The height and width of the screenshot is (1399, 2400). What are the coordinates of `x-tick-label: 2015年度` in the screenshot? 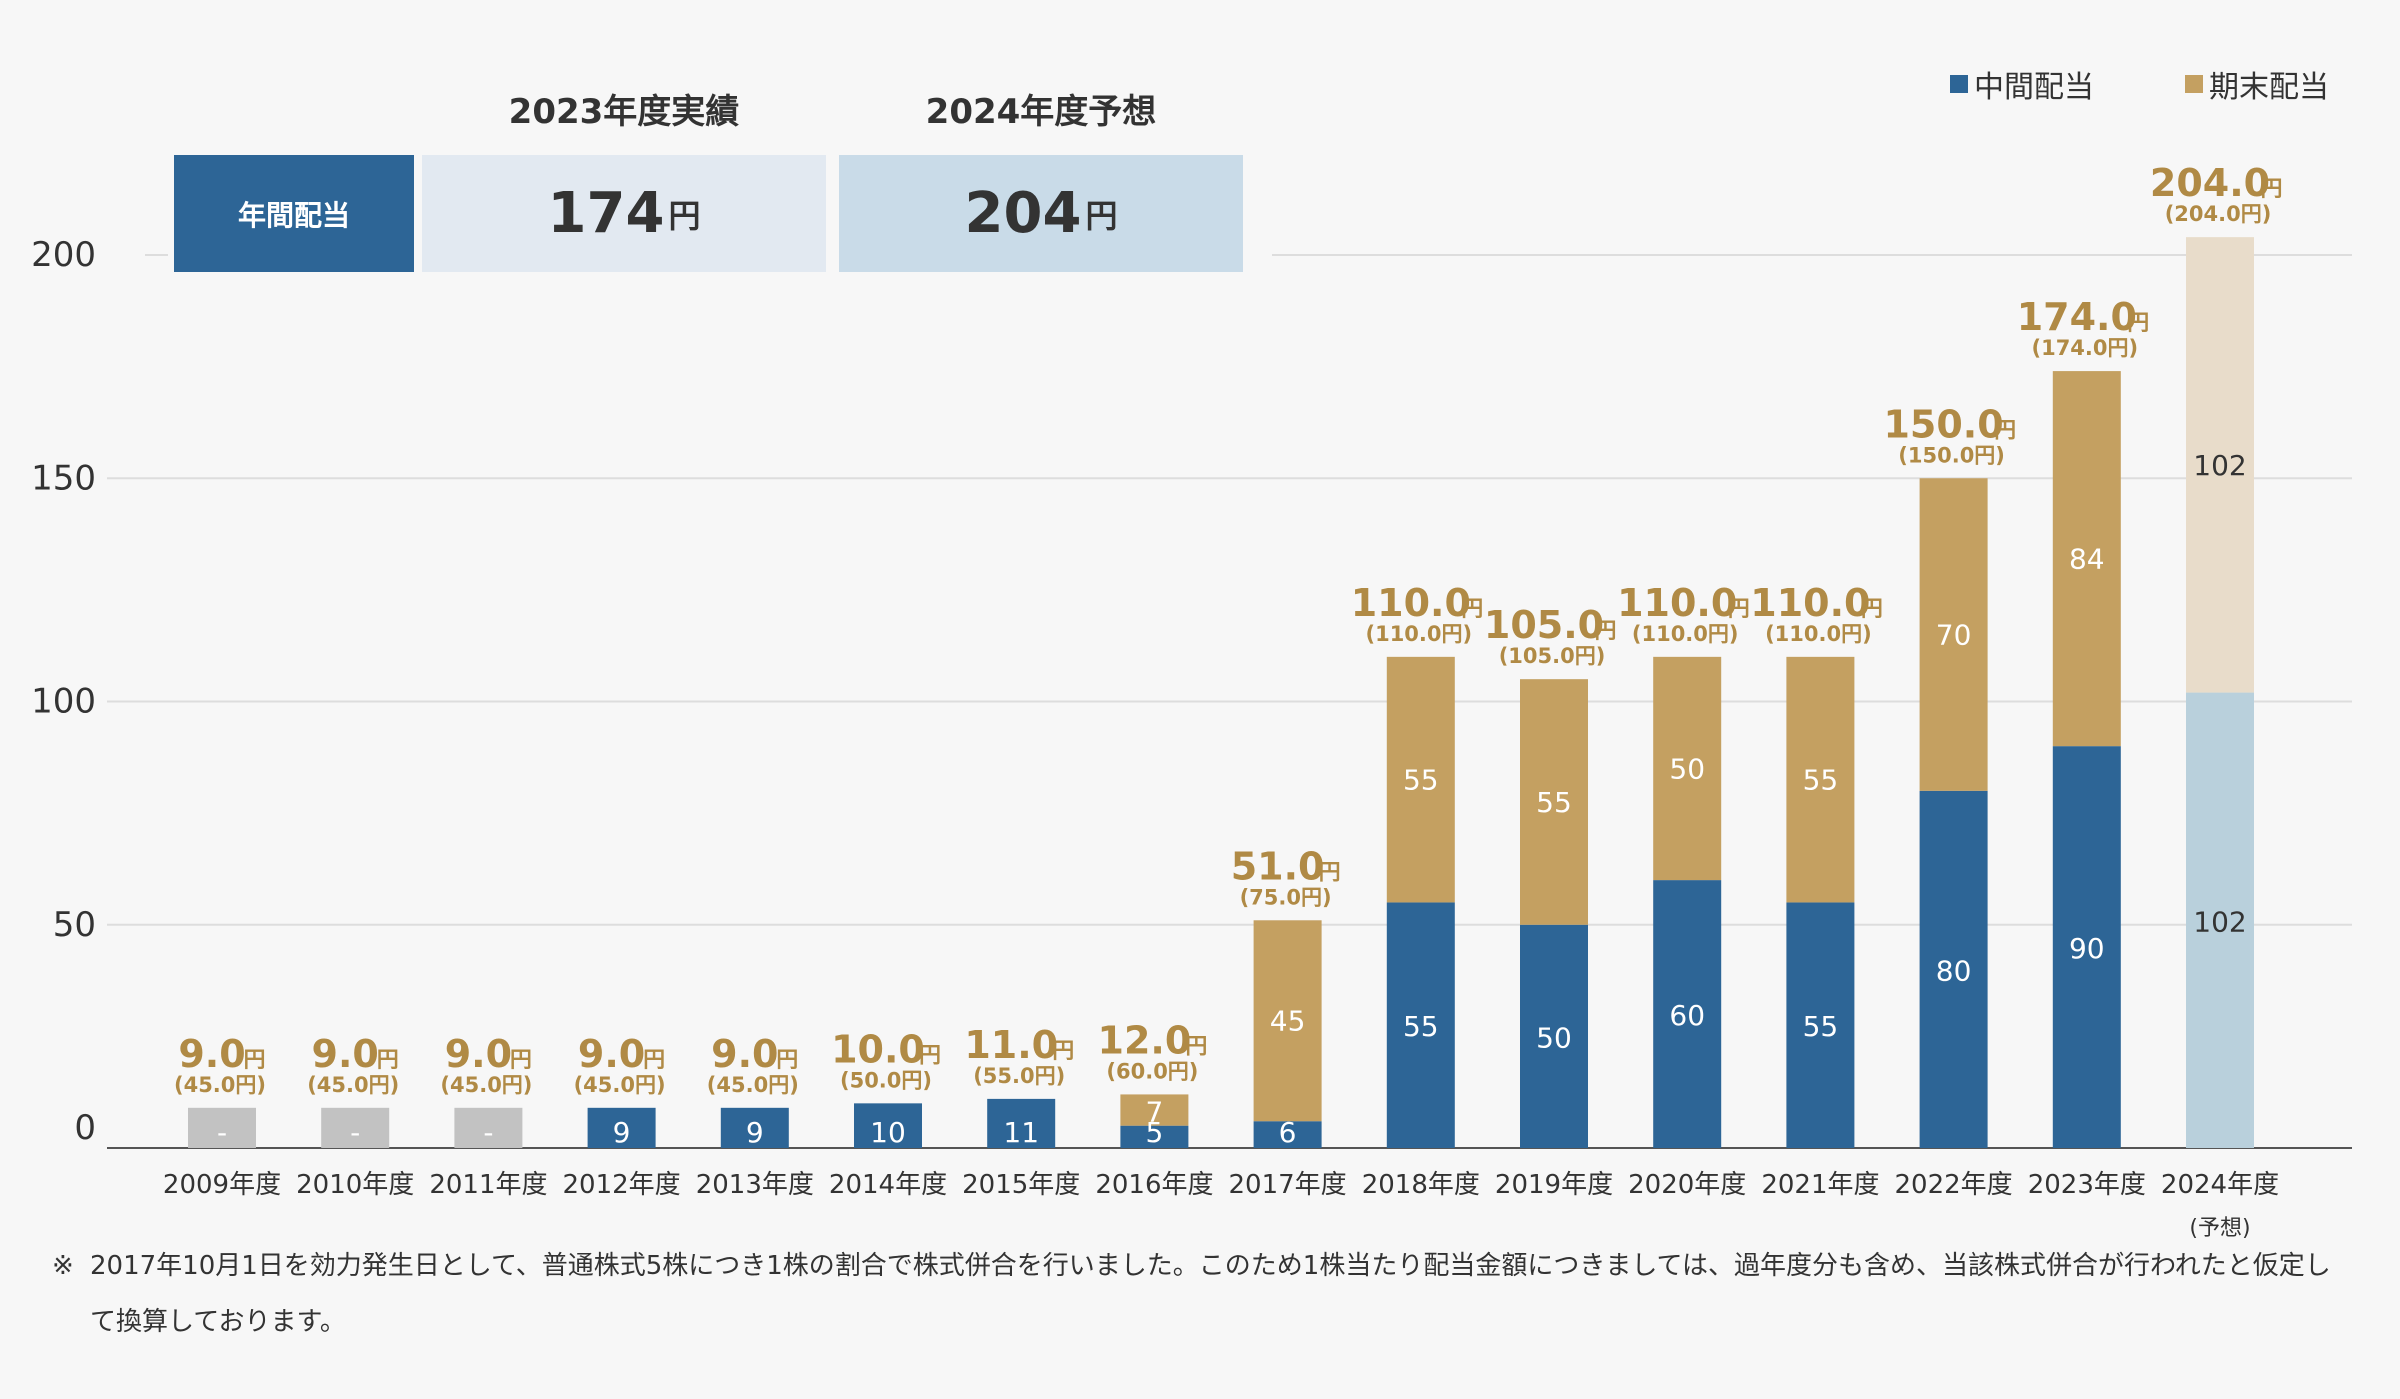 It's located at (1021, 1185).